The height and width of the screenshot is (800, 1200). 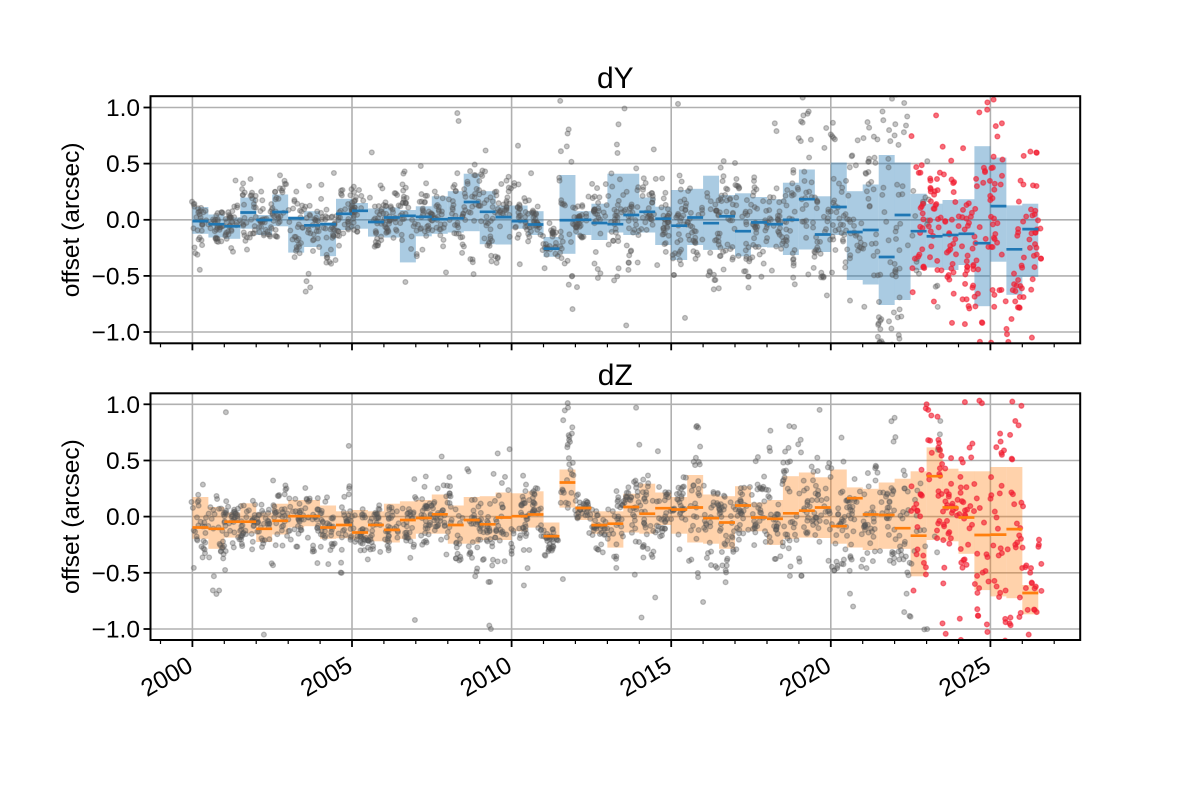 What do you see at coordinates (615, 375) in the screenshot?
I see `svg-text: dZ` at bounding box center [615, 375].